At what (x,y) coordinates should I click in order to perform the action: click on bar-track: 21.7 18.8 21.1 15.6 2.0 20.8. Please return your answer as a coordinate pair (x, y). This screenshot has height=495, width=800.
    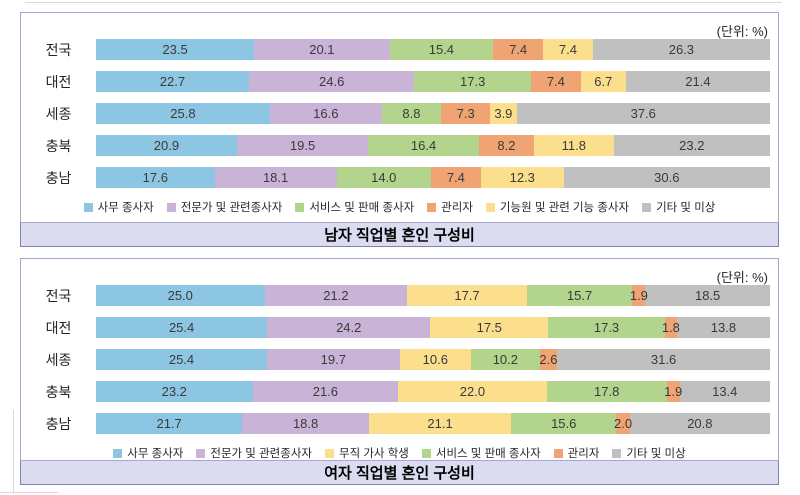
    Looking at the image, I should click on (433, 423).